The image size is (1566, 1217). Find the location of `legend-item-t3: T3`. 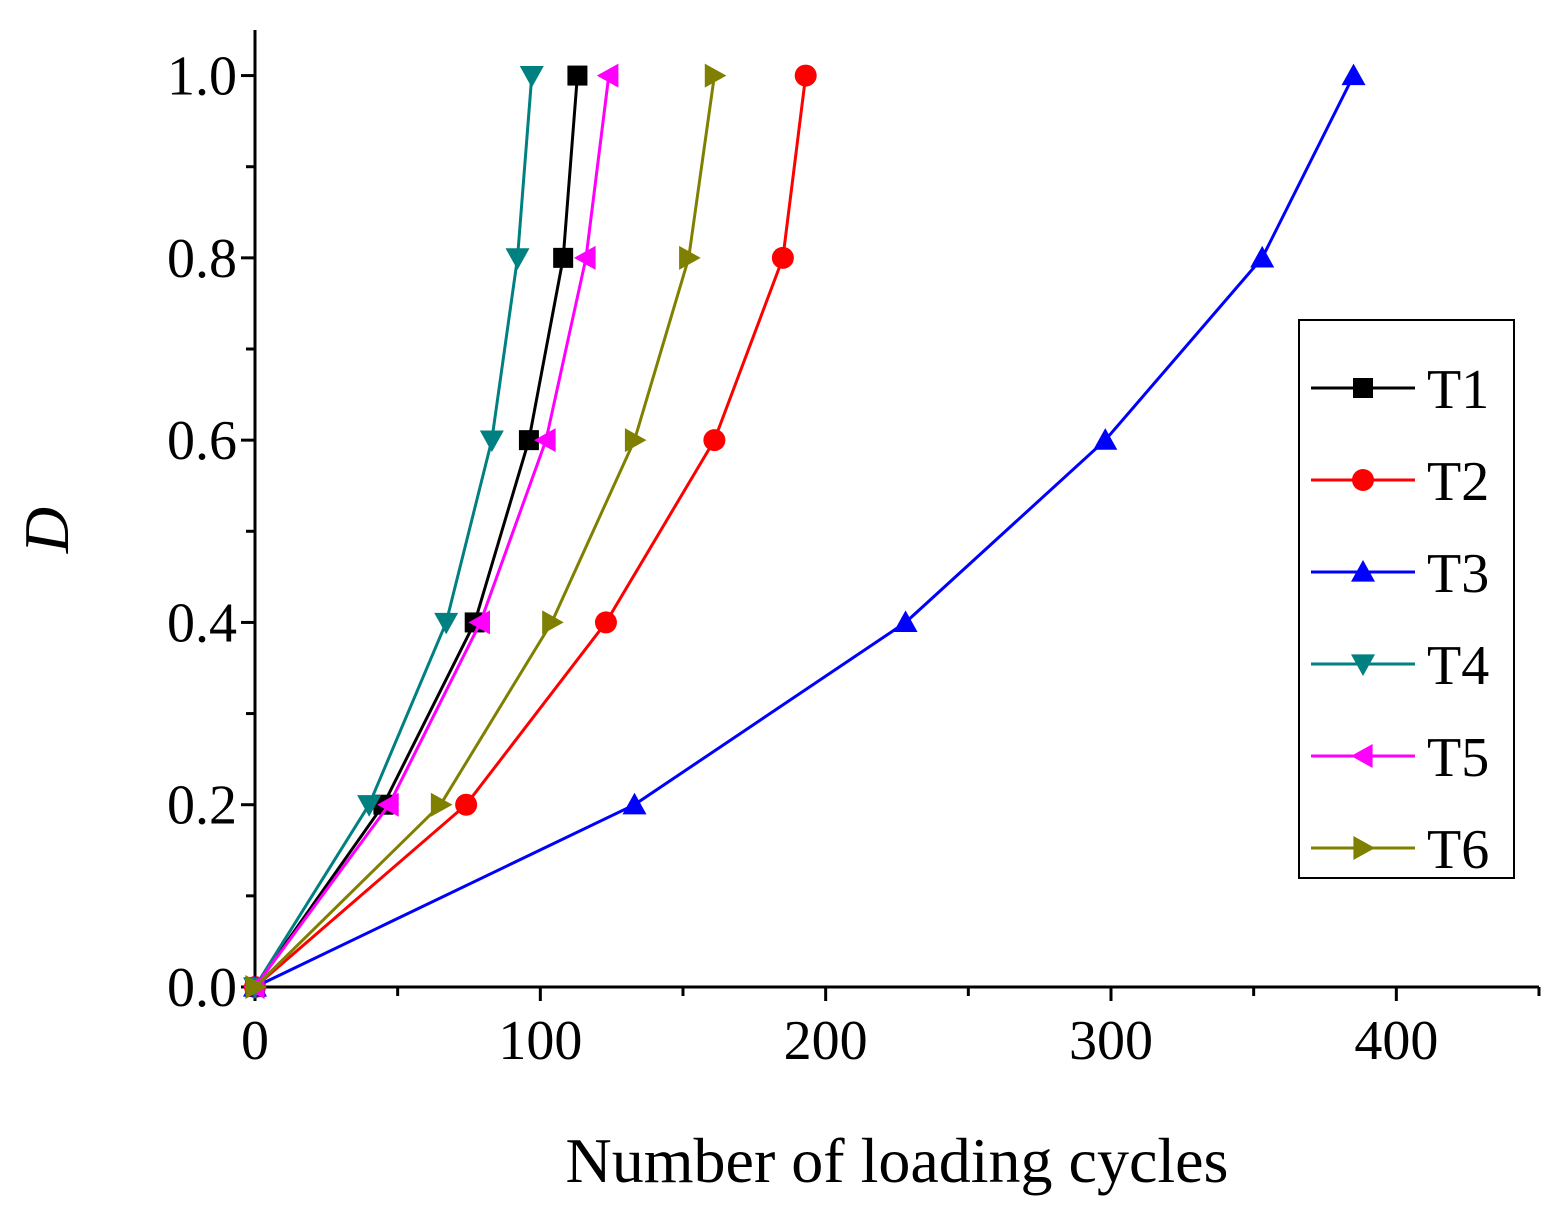

legend-item-t3: T3 is located at coordinates (1400, 574).